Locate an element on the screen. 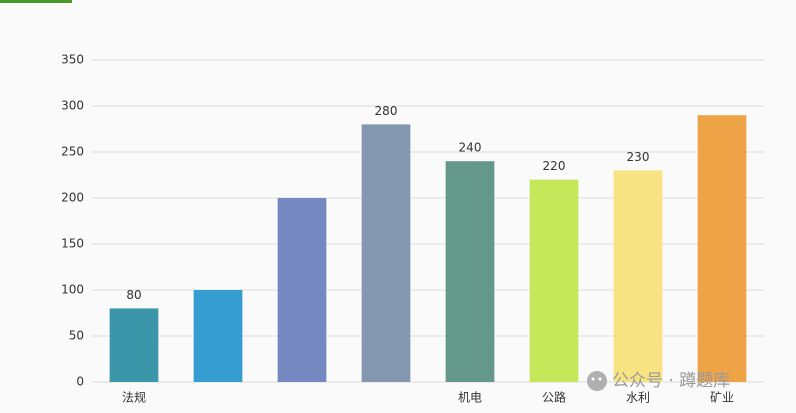 The width and height of the screenshot is (796, 413). watermark: 公众号 · 蹲题库 is located at coordinates (671, 381).